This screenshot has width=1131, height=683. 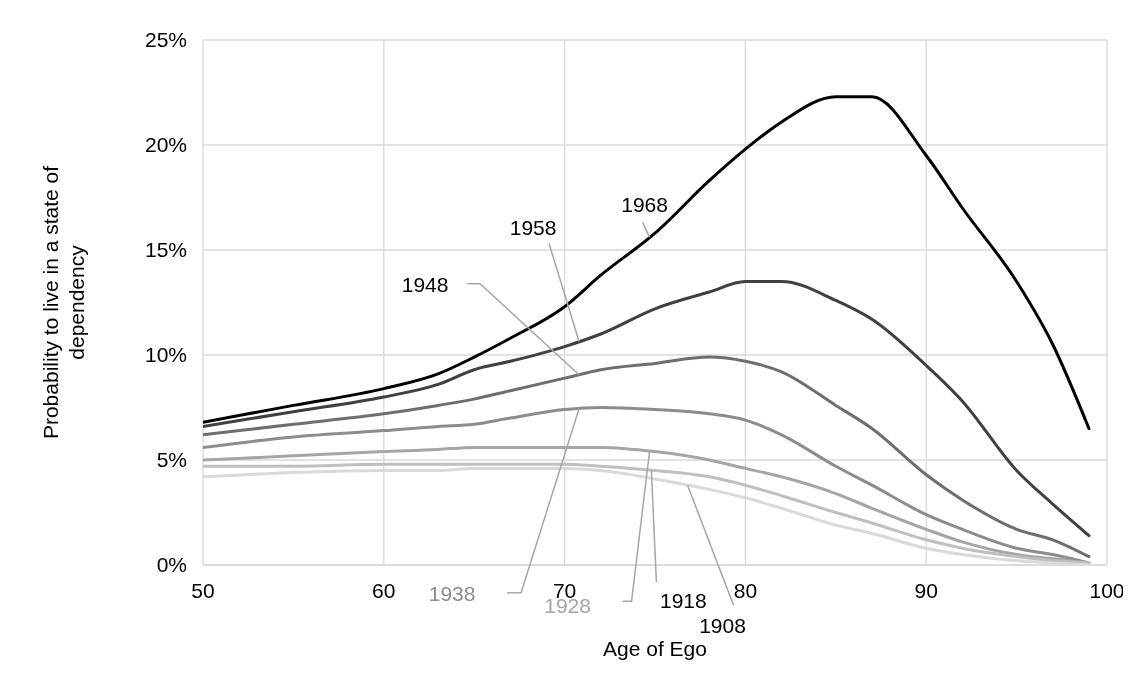 What do you see at coordinates (63, 302) in the screenshot?
I see `y-axis-title: Probability to live in a state of dependency` at bounding box center [63, 302].